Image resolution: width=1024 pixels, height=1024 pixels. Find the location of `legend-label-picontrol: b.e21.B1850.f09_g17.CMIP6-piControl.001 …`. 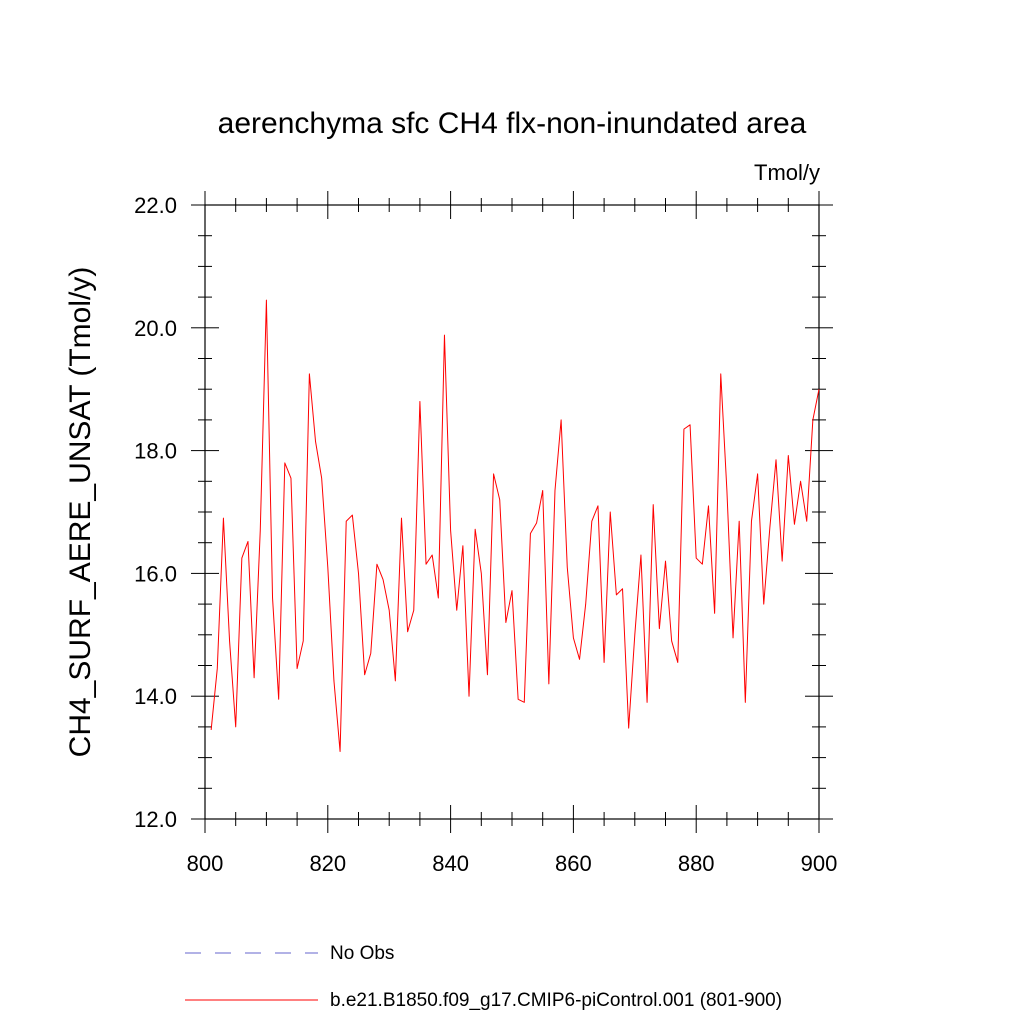

legend-label-picontrol: b.e21.B1850.f09_g17.CMIP6-piControl.001 … is located at coordinates (556, 1000).